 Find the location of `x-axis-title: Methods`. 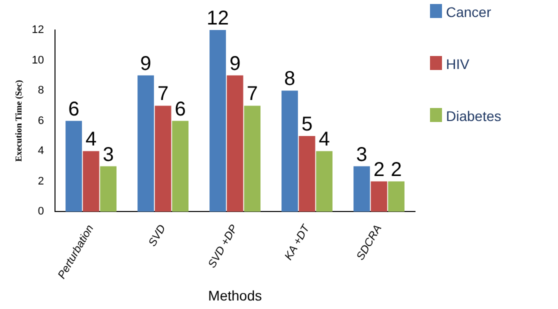

x-axis-title: Methods is located at coordinates (235, 295).